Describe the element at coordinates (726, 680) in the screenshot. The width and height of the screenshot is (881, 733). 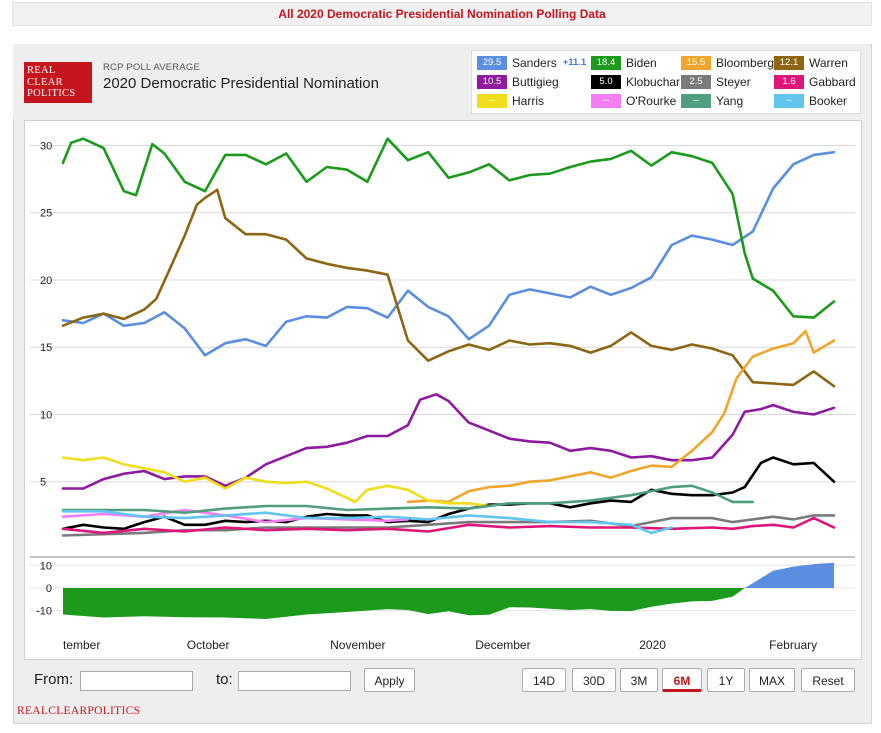
I see `range-1y-button: 1Y` at that location.